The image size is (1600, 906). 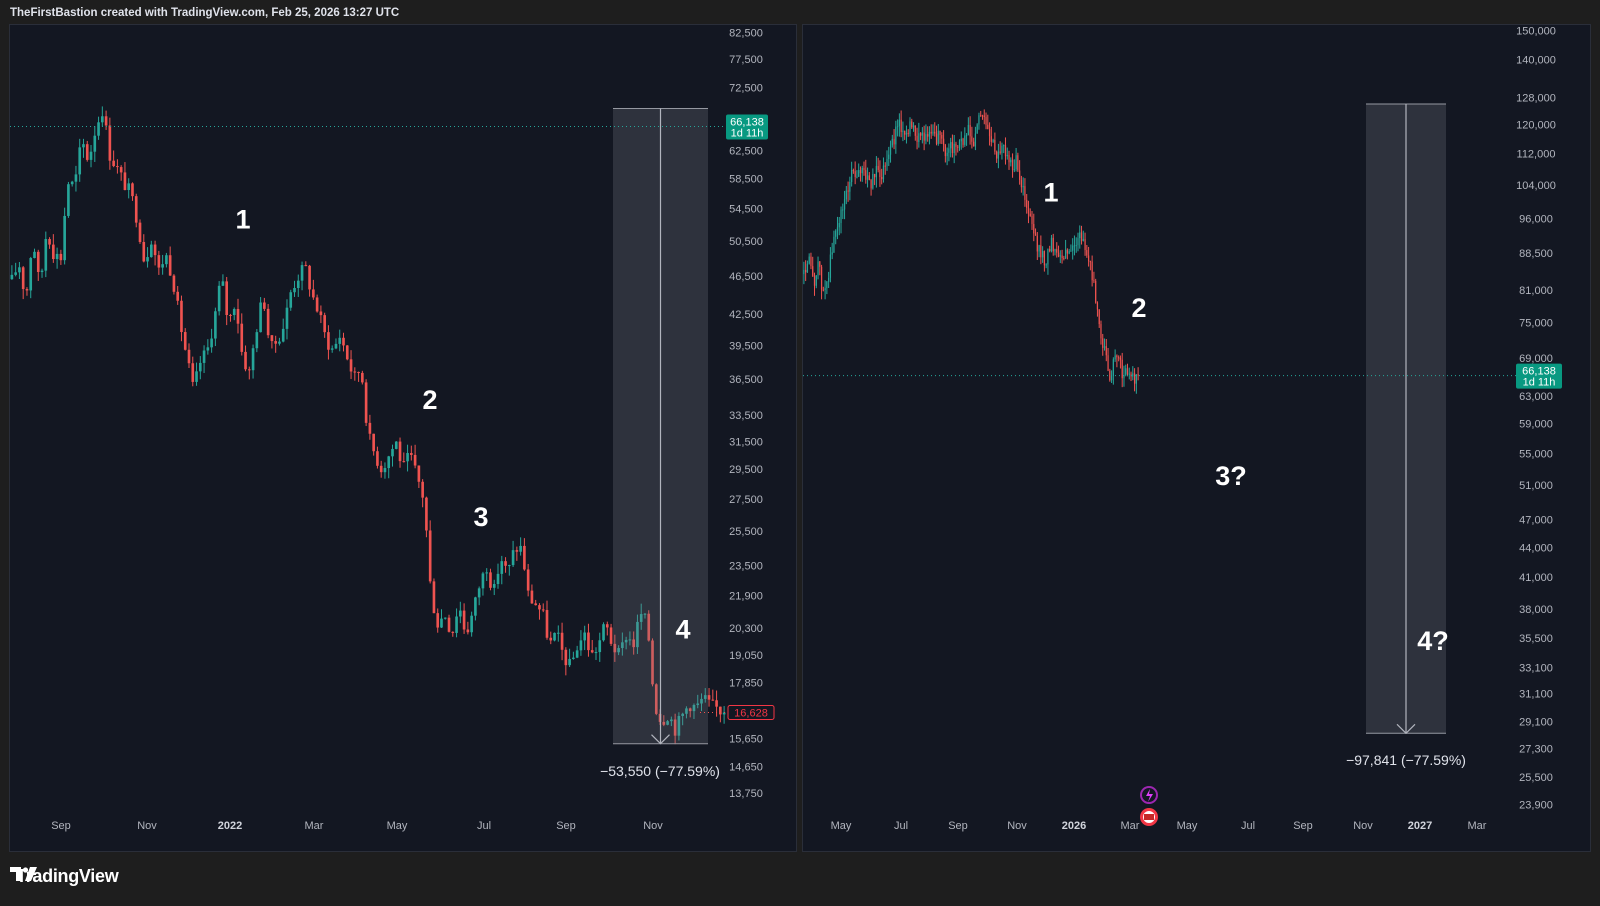 I want to click on y-tick-label: 58,500, so click(x=746, y=180).